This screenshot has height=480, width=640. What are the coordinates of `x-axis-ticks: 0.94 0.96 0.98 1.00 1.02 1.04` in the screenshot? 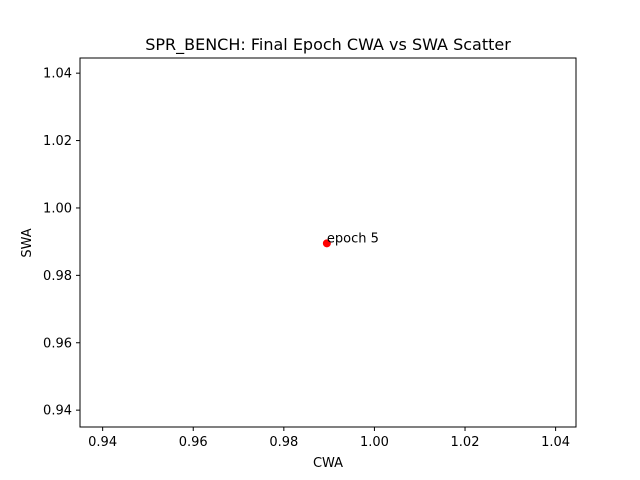 It's located at (329, 438).